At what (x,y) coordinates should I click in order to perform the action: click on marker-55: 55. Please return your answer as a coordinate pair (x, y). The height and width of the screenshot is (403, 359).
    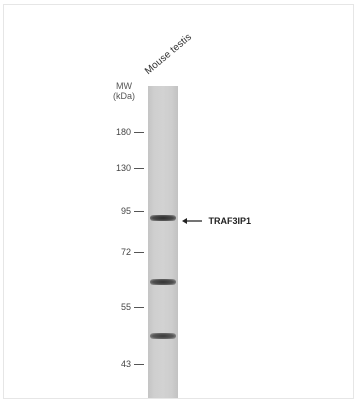
    Looking at the image, I should click on (125, 307).